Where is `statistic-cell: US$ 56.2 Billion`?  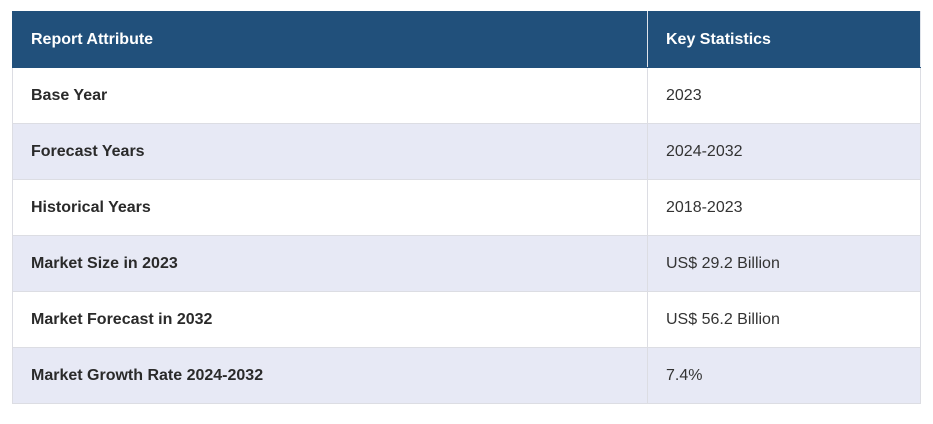 statistic-cell: US$ 56.2 Billion is located at coordinates (784, 319).